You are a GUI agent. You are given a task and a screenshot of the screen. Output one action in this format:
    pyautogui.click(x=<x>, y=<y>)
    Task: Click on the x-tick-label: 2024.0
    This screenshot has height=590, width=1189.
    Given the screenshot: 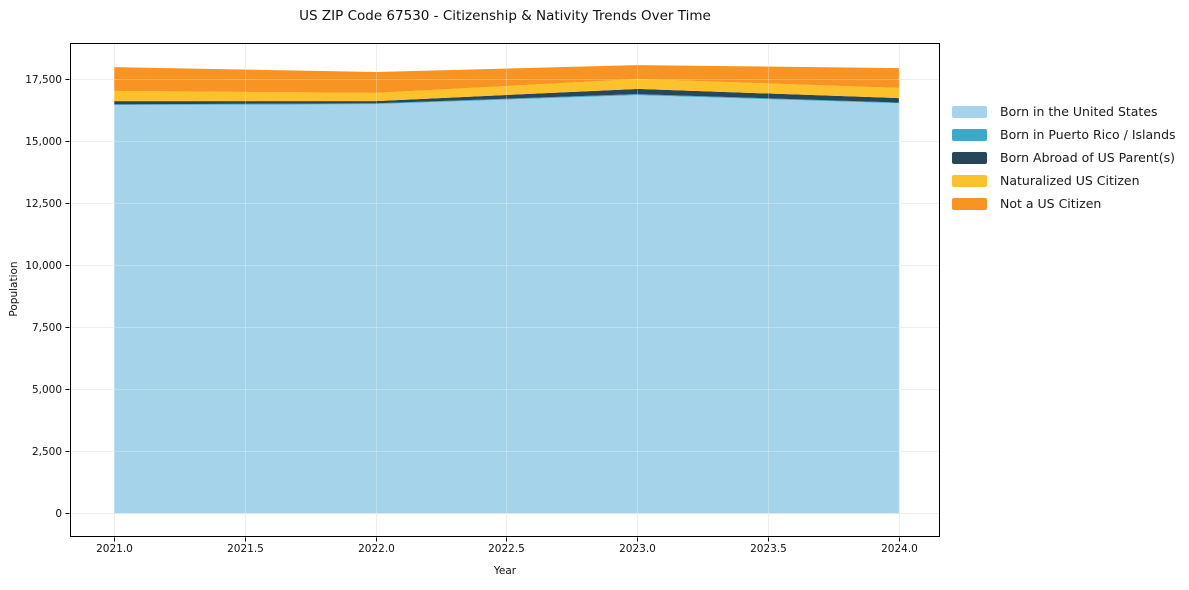 What is the action you would take?
    pyautogui.click(x=899, y=549)
    